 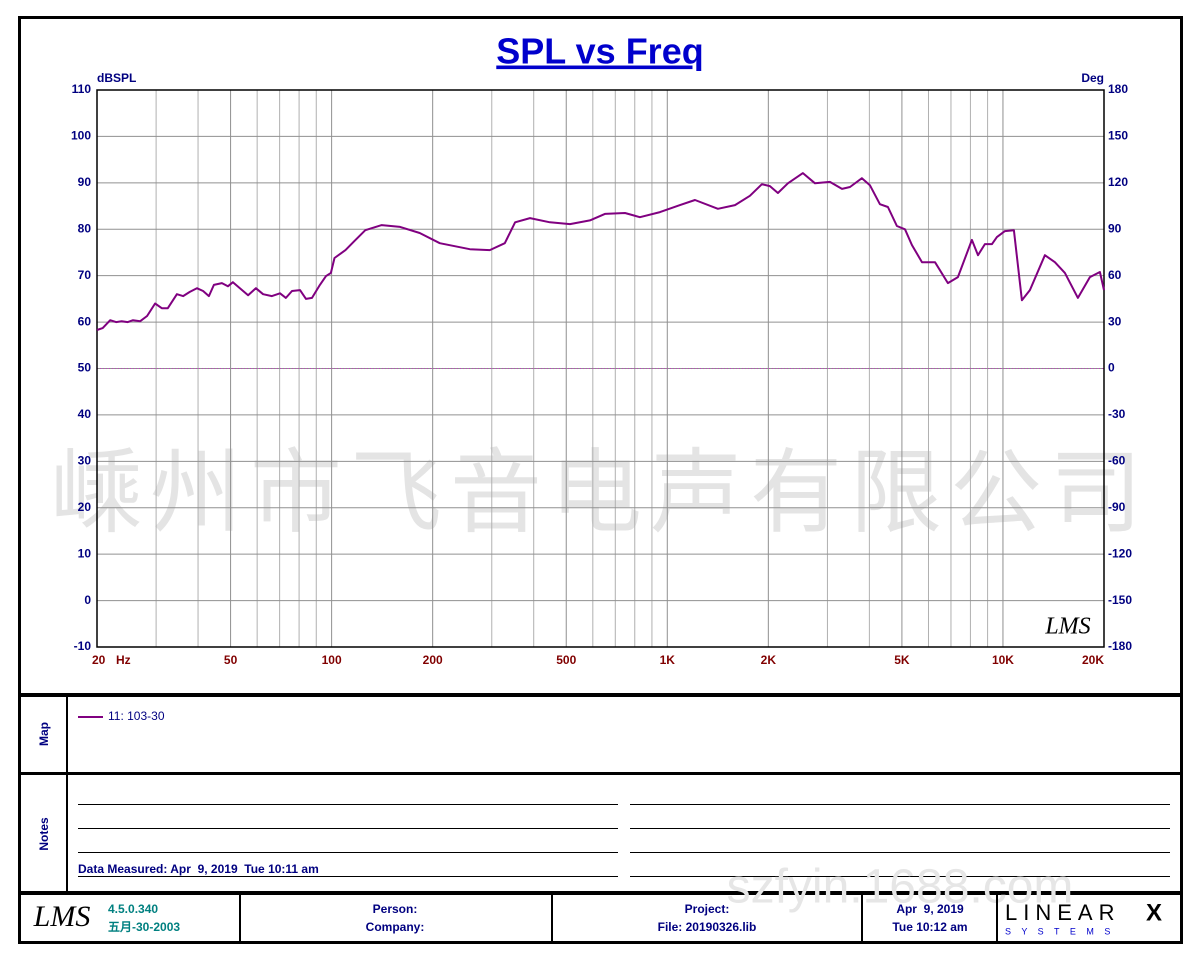 What do you see at coordinates (1092, 78) in the screenshot?
I see `y2-axis-label: Deg` at bounding box center [1092, 78].